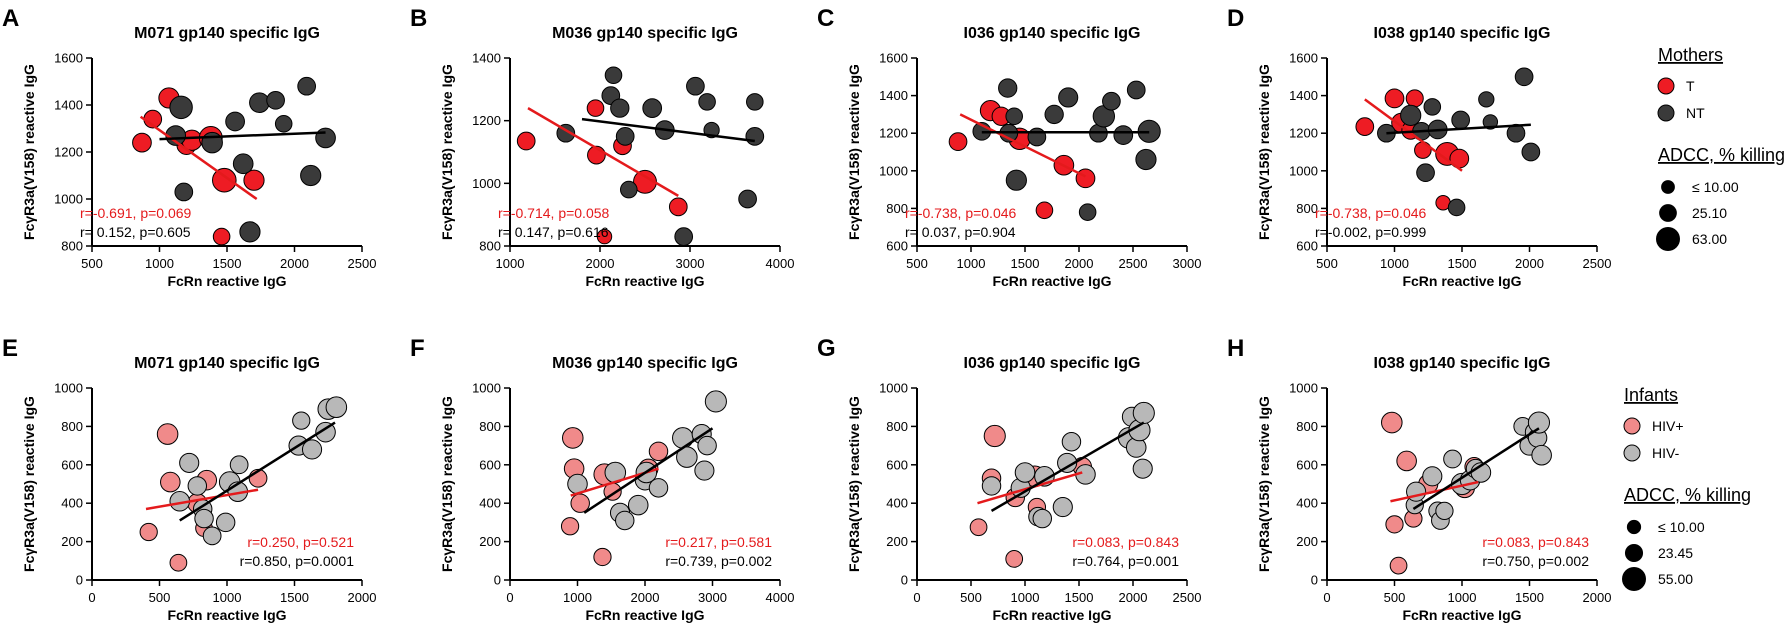 This screenshot has width=1791, height=632. I want to click on x-tick-label: 2000, so click(1529, 263).